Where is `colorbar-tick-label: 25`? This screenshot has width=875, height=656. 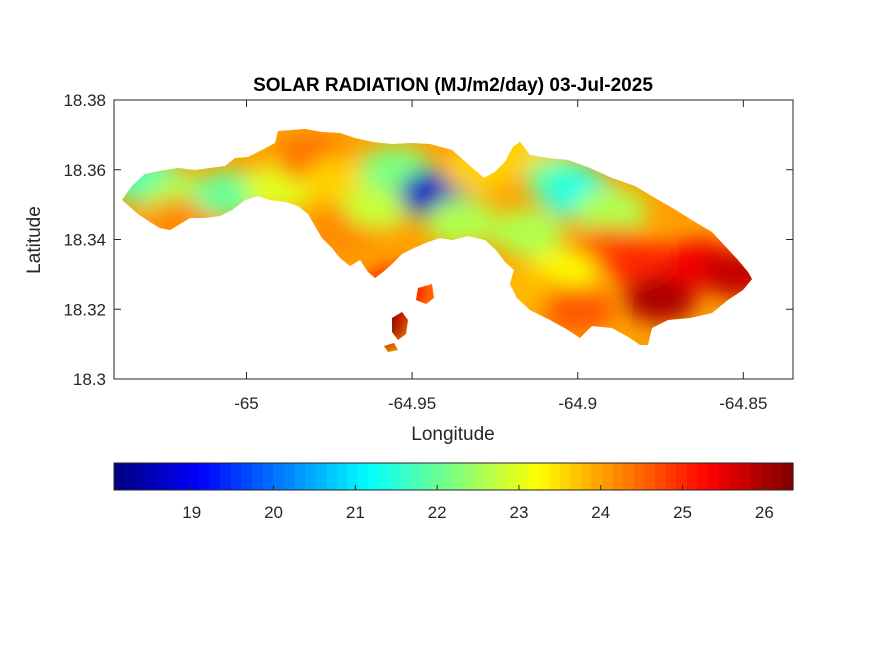
colorbar-tick-label: 25 is located at coordinates (682, 512).